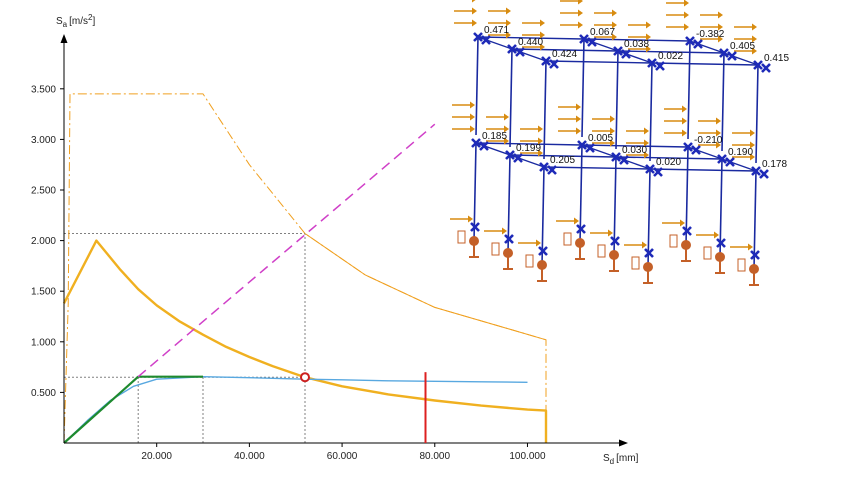  What do you see at coordinates (43, 292) in the screenshot?
I see `y-tick-label-2: 1.500` at bounding box center [43, 292].